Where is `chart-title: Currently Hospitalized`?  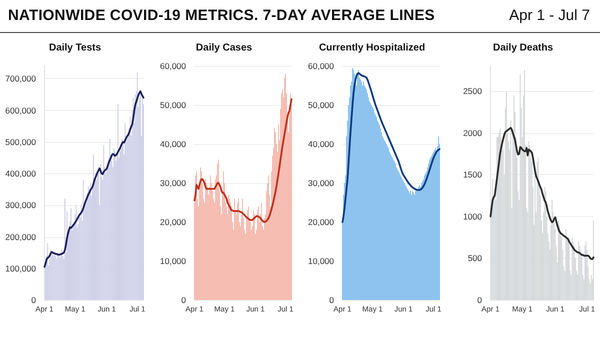 chart-title: Currently Hospitalized is located at coordinates (372, 48).